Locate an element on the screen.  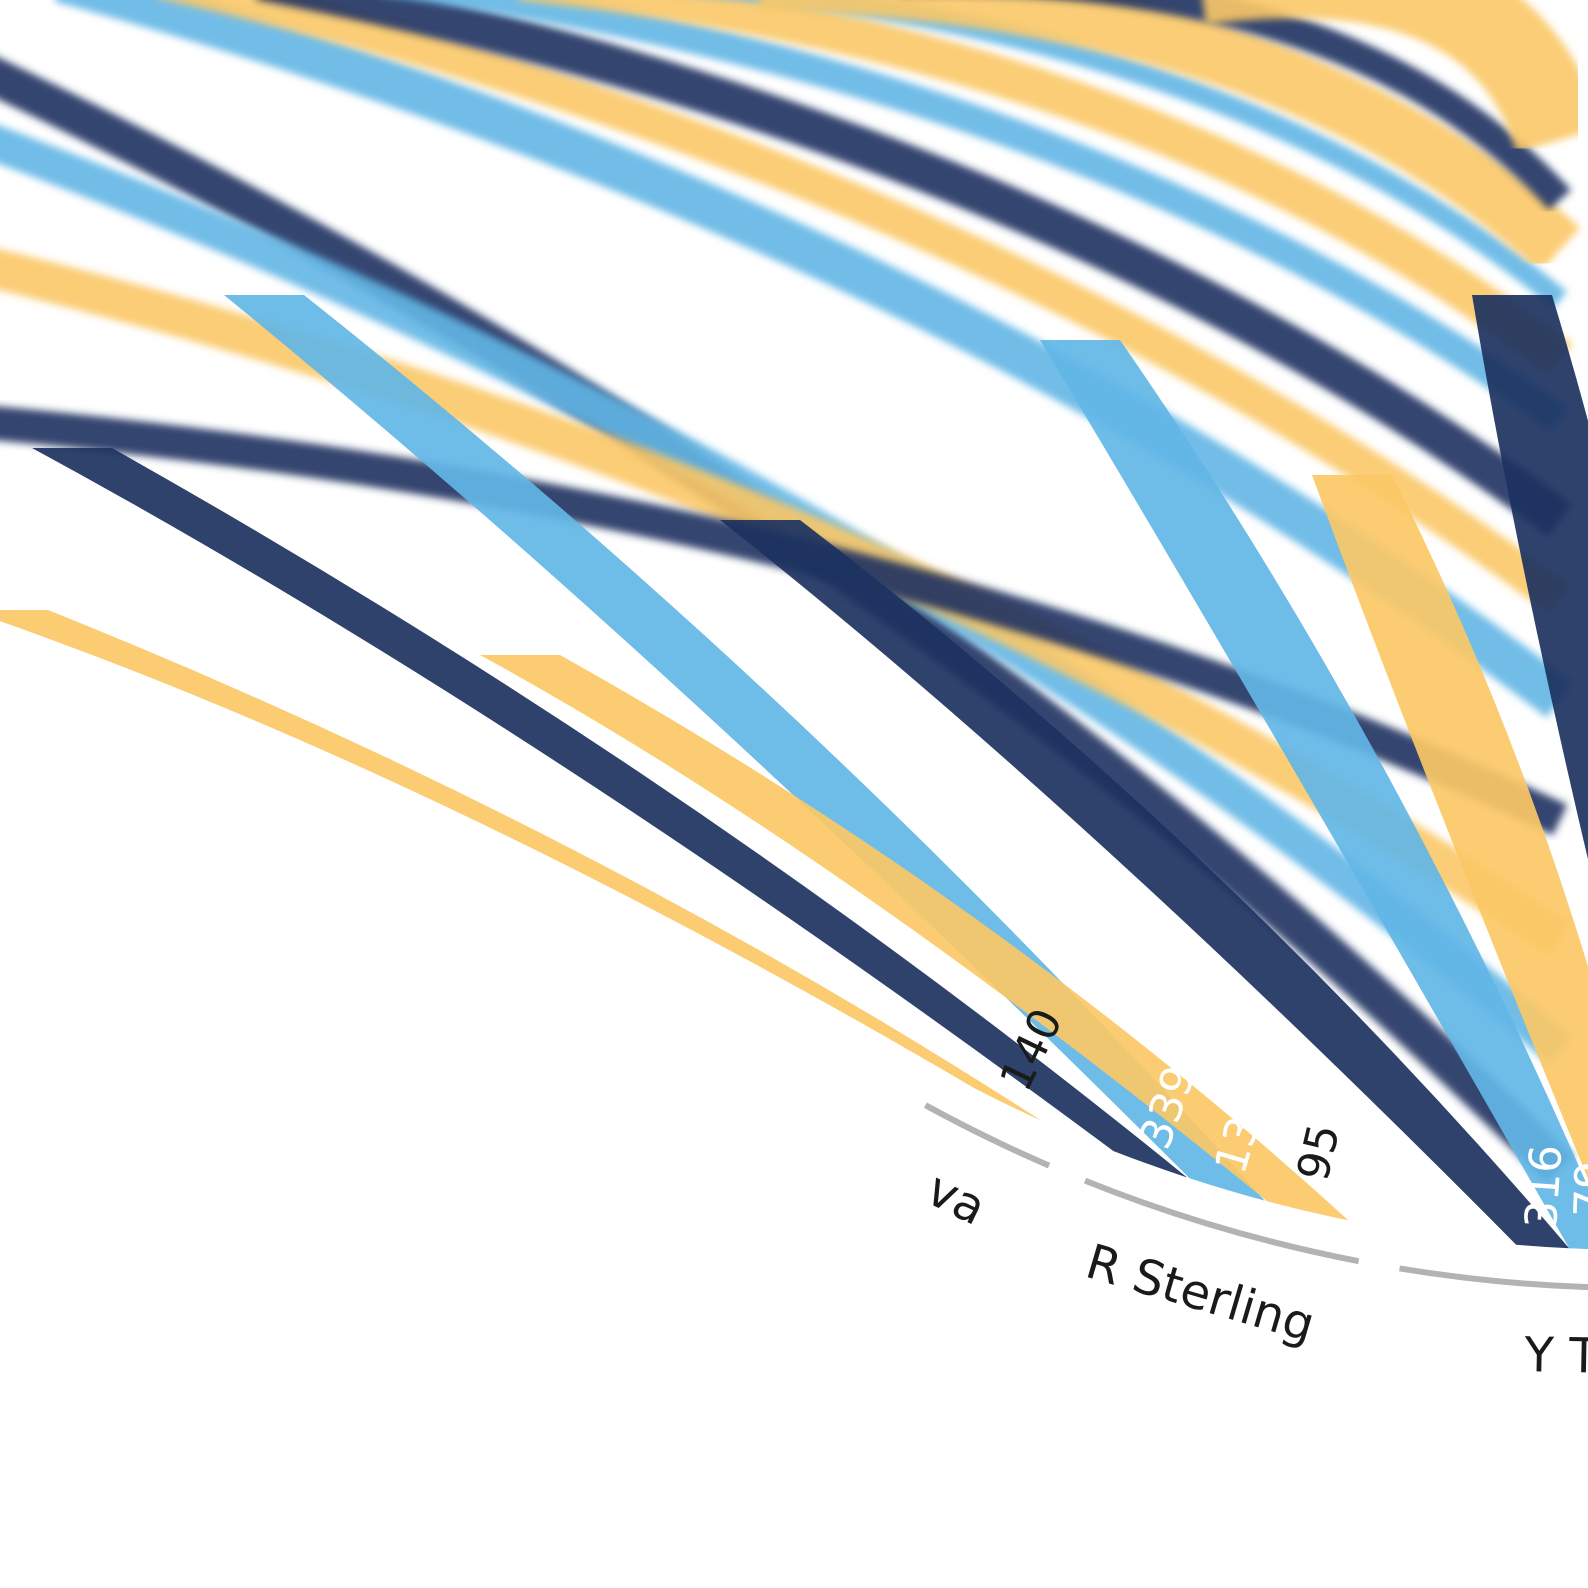
player-label: Y Touré is located at coordinates (1555, 1356).